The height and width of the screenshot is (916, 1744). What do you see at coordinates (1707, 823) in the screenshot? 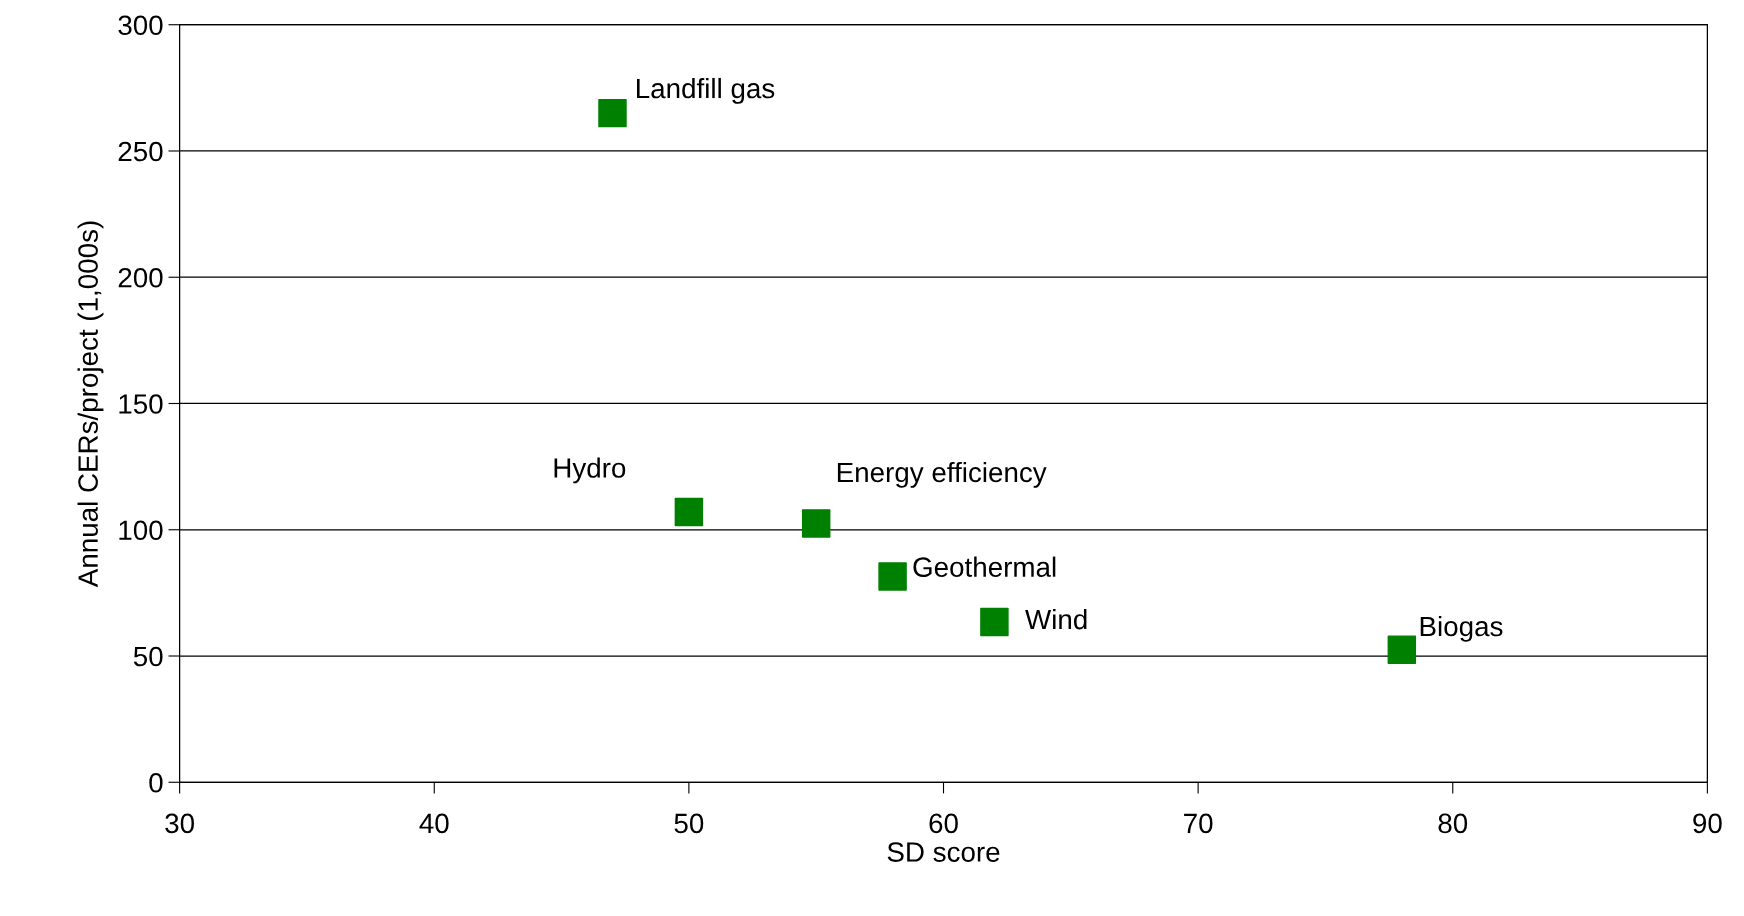
I see `x-tick-label: 90` at bounding box center [1707, 823].